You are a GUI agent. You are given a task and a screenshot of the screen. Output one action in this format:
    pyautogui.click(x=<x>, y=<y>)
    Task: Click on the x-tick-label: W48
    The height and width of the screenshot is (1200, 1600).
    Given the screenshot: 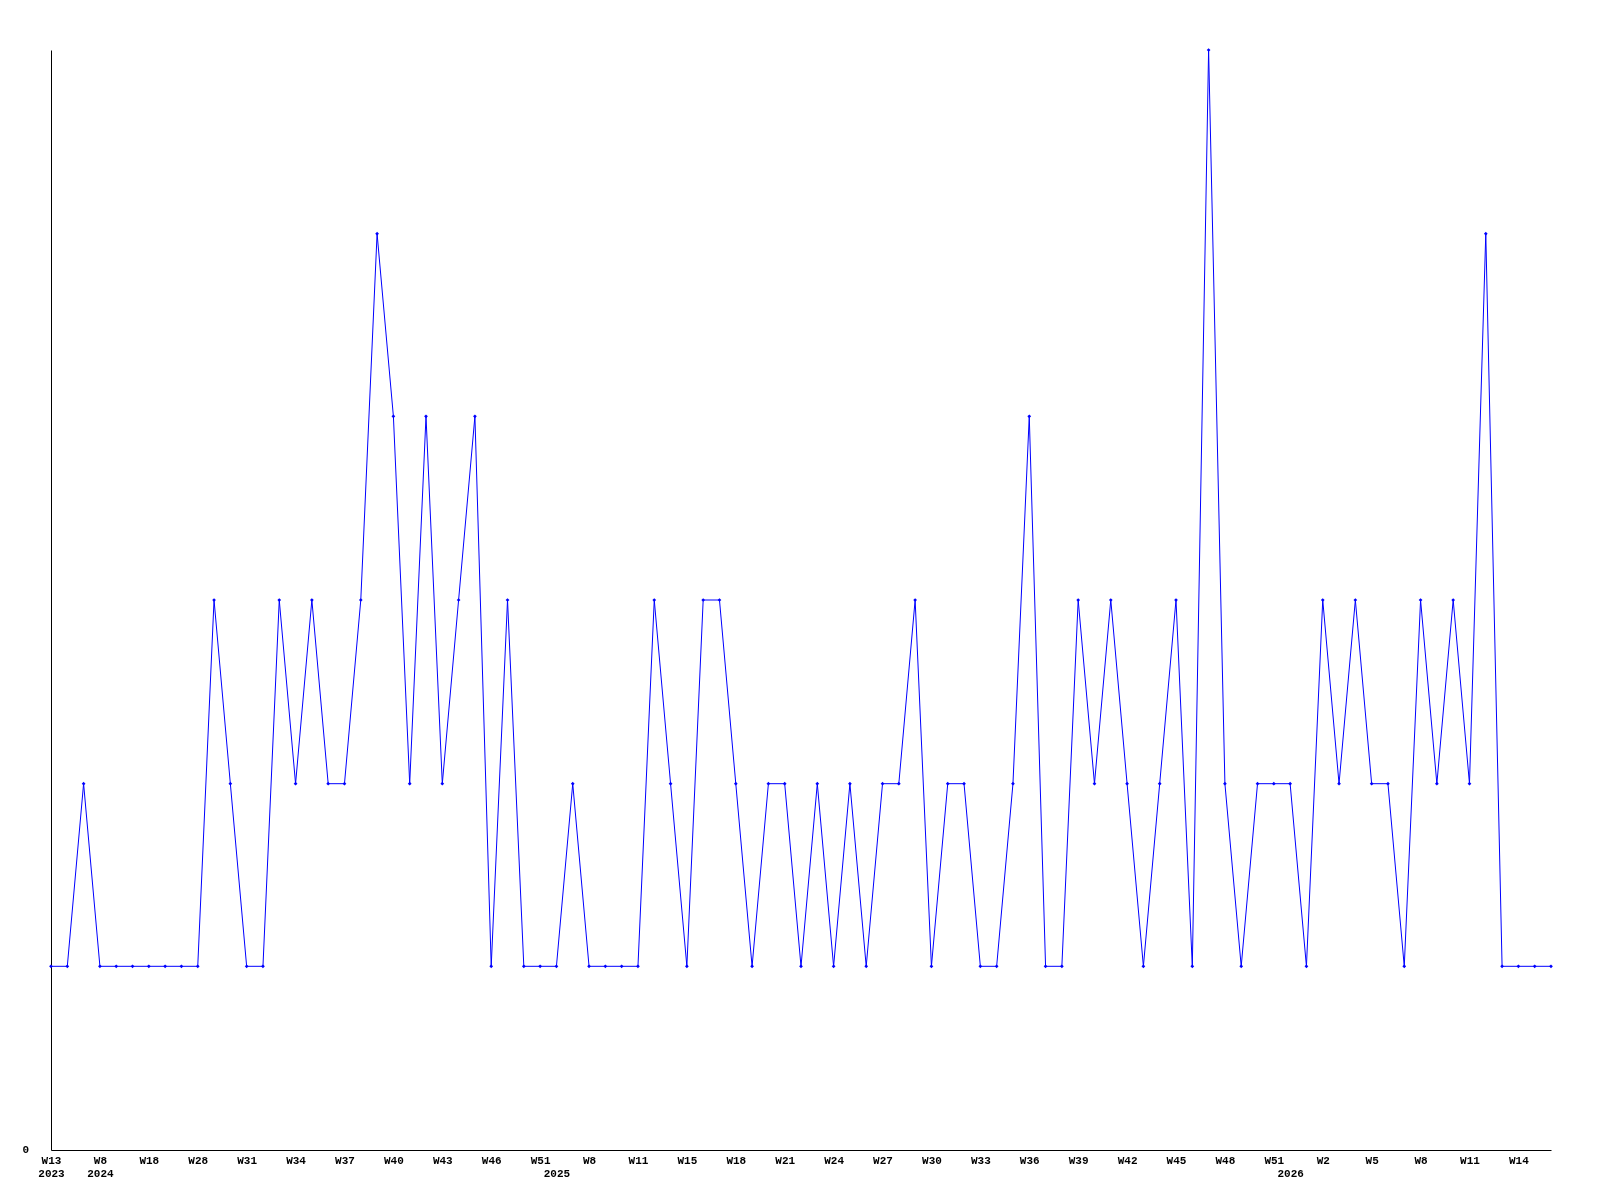 What is the action you would take?
    pyautogui.click(x=1225, y=1160)
    